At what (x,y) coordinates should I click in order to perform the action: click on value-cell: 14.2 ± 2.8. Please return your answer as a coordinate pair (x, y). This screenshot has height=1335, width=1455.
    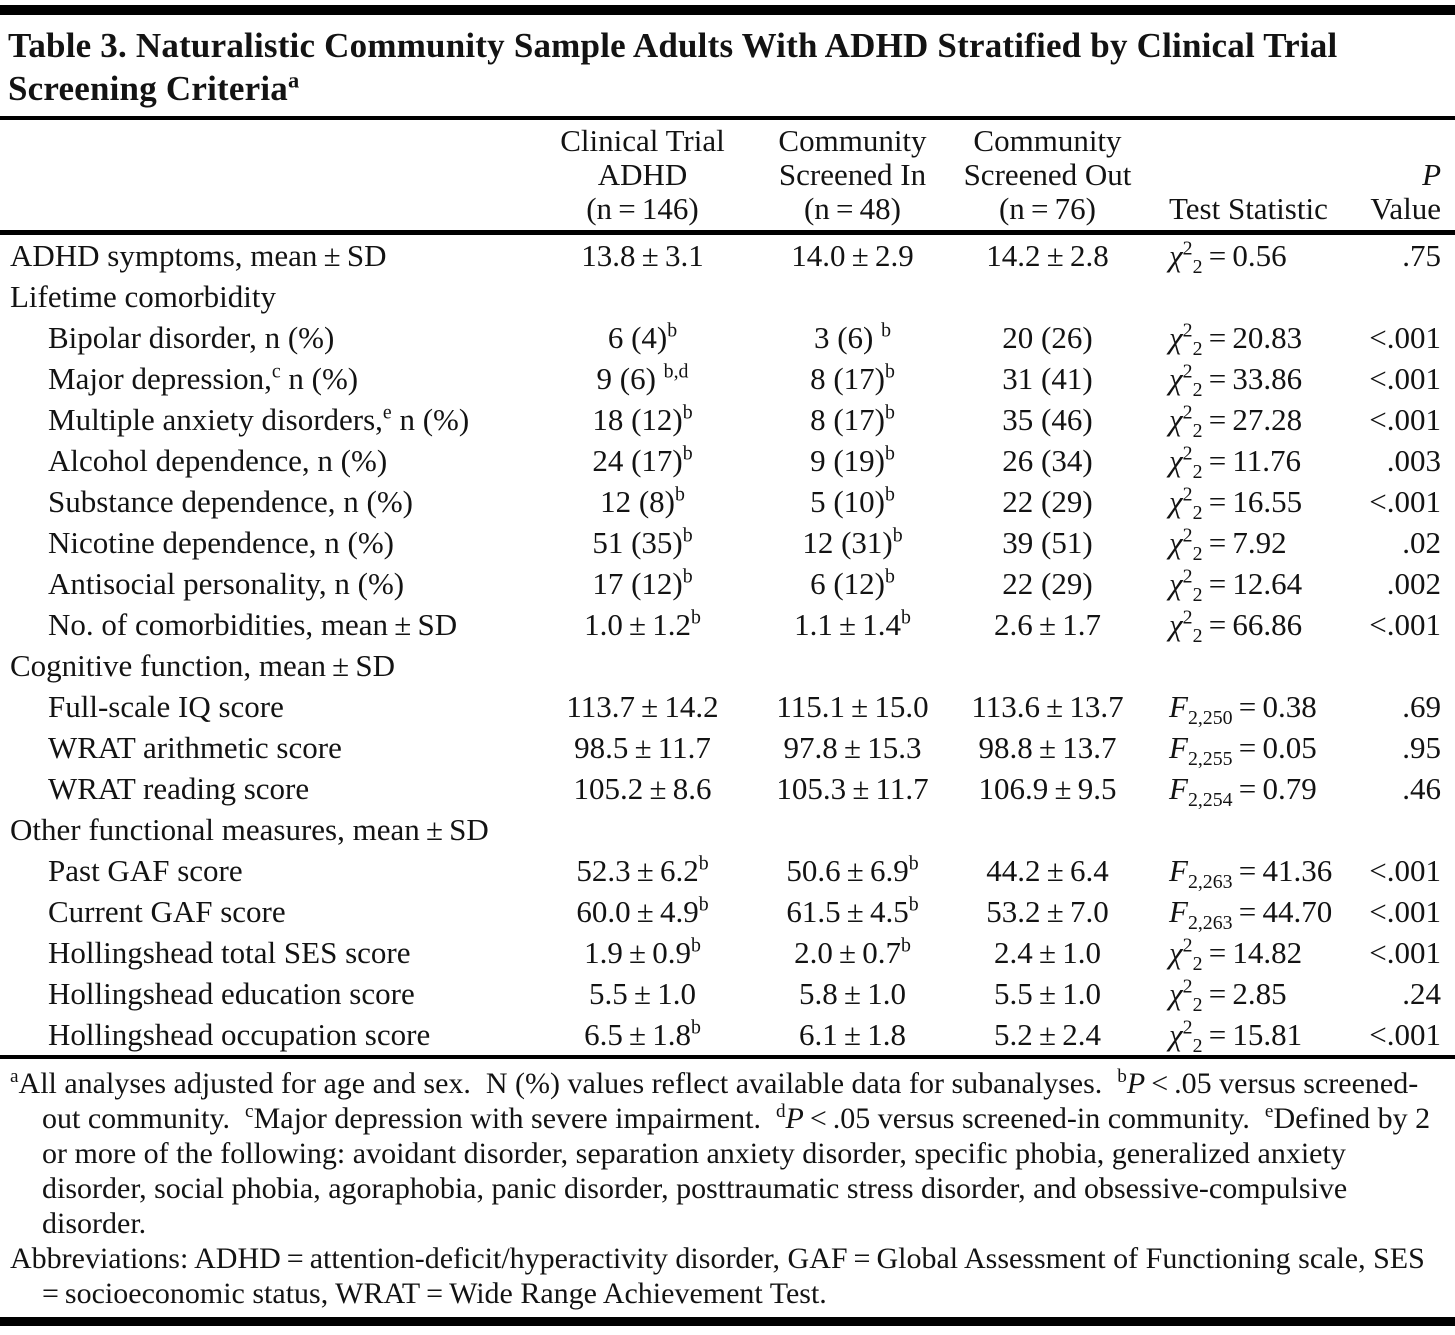
    Looking at the image, I should click on (1047, 255).